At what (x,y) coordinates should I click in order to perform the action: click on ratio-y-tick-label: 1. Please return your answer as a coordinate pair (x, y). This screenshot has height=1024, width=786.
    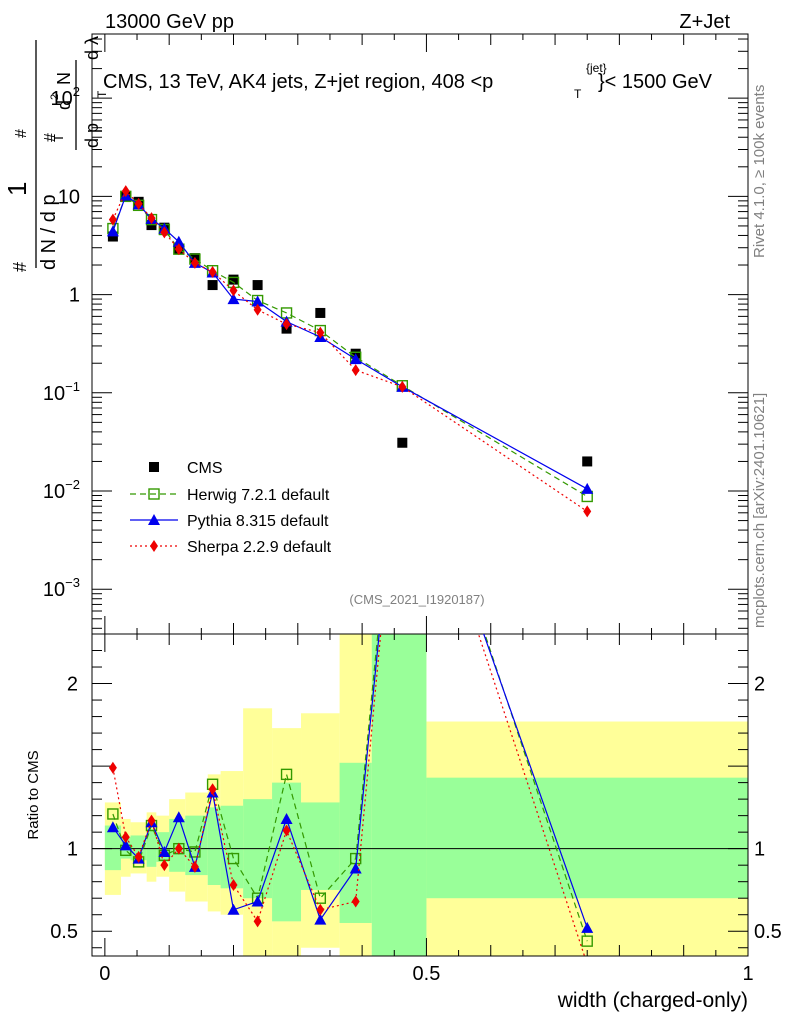
    Looking at the image, I should click on (72, 850).